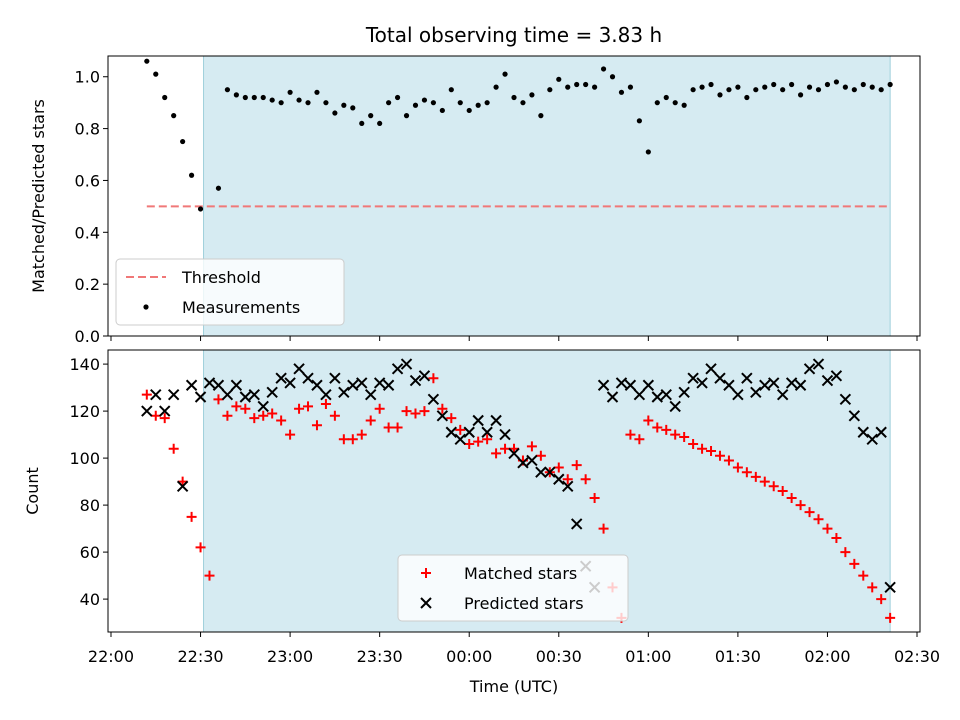 The width and height of the screenshot is (960, 720). I want to click on chart-title: Total observing time = 3.83 h, so click(513, 35).